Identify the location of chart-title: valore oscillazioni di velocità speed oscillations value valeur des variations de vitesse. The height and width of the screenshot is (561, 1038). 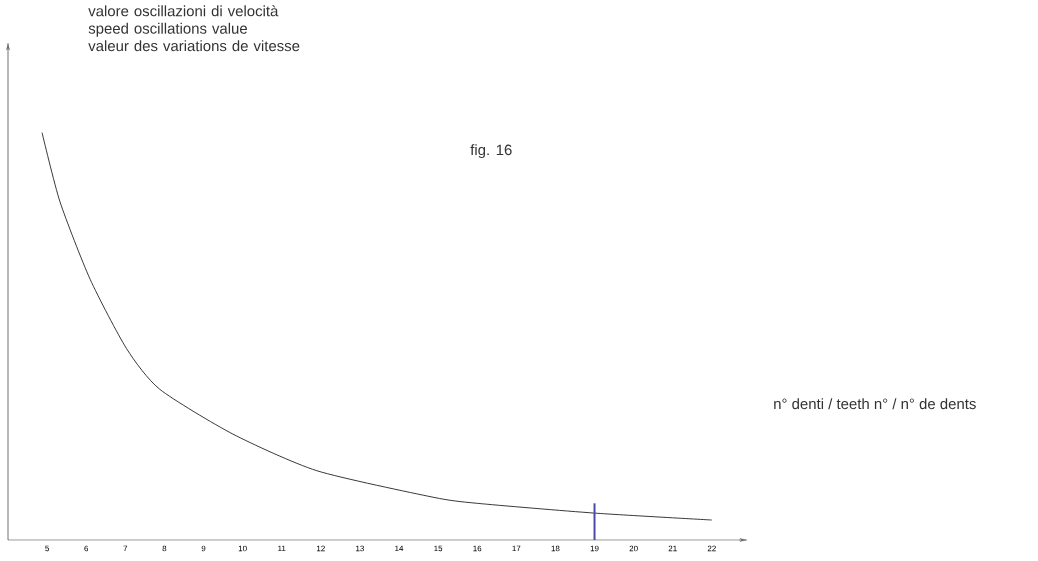
(194, 28).